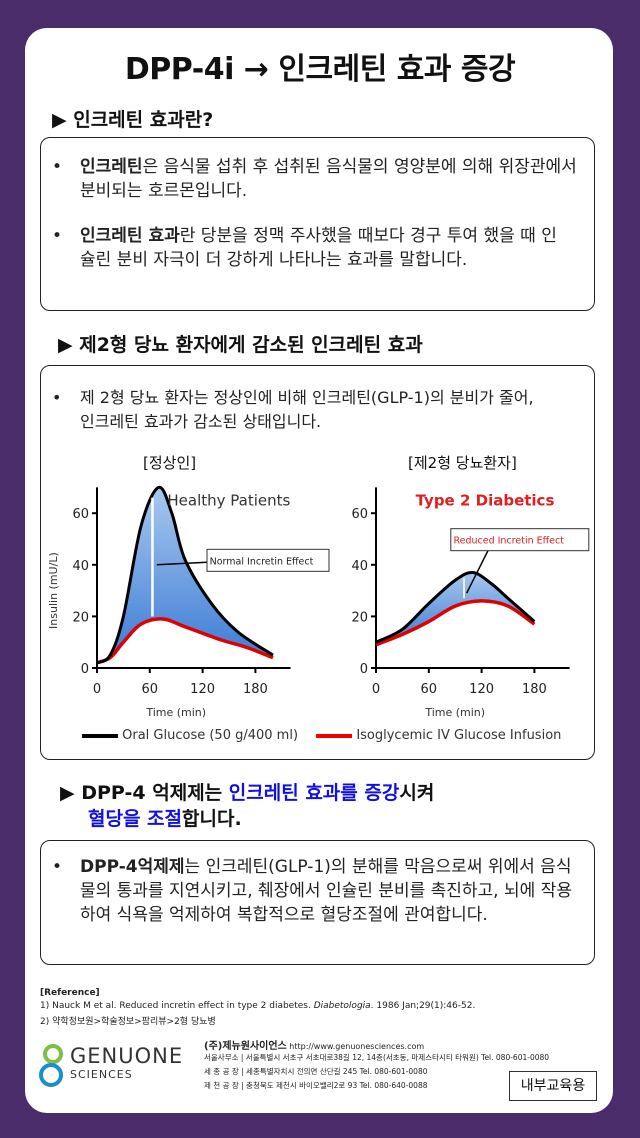 The height and width of the screenshot is (1138, 640). Describe the element at coordinates (342, 1006) in the screenshot. I see `r1-journal: Diabetologia` at that location.